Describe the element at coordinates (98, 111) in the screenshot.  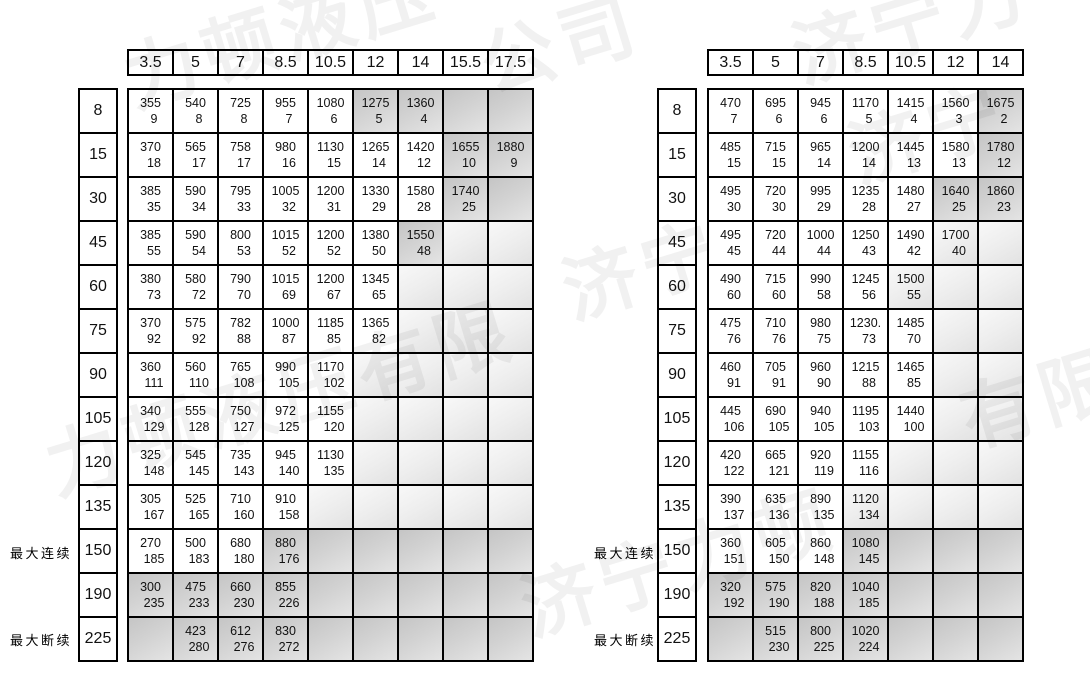
I see `left-table-row-header: 8` at that location.